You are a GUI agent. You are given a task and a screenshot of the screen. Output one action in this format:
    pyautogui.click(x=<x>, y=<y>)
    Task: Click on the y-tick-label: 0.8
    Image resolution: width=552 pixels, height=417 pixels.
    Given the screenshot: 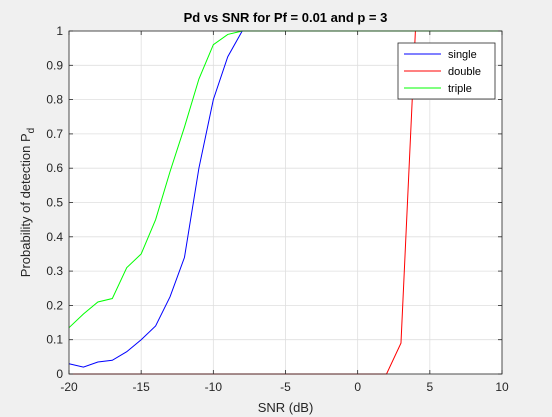 What is the action you would take?
    pyautogui.click(x=54, y=100)
    